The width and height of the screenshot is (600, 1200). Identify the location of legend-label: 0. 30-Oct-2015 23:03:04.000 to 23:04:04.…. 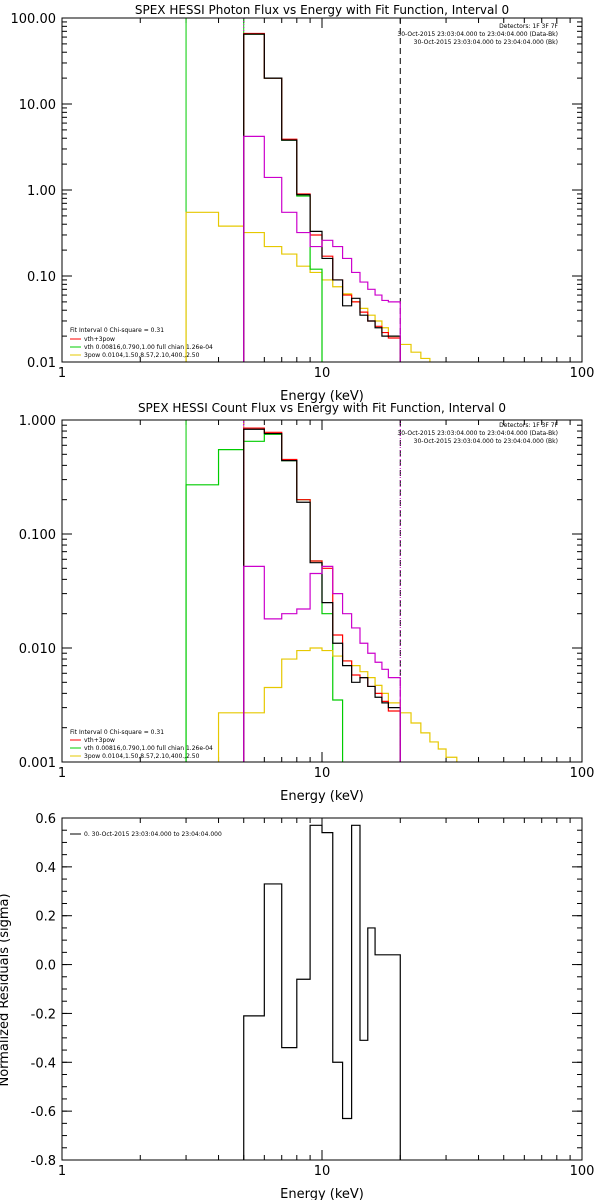
(153, 834).